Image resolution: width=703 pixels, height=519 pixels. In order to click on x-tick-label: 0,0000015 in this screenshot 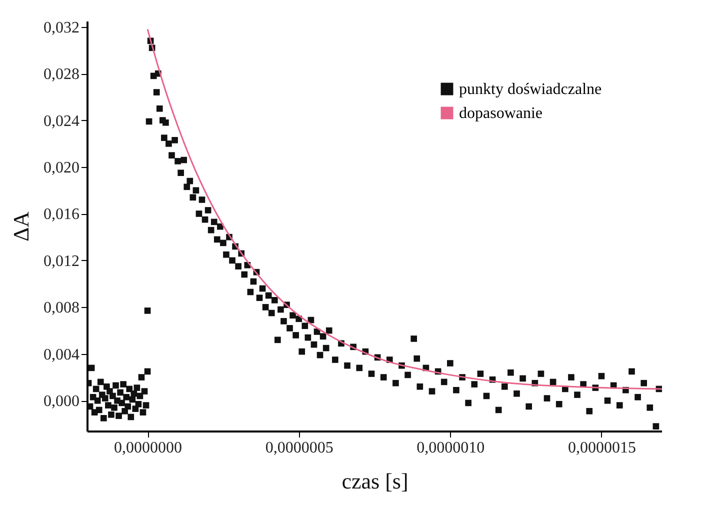, I will do `click(602, 448)`.